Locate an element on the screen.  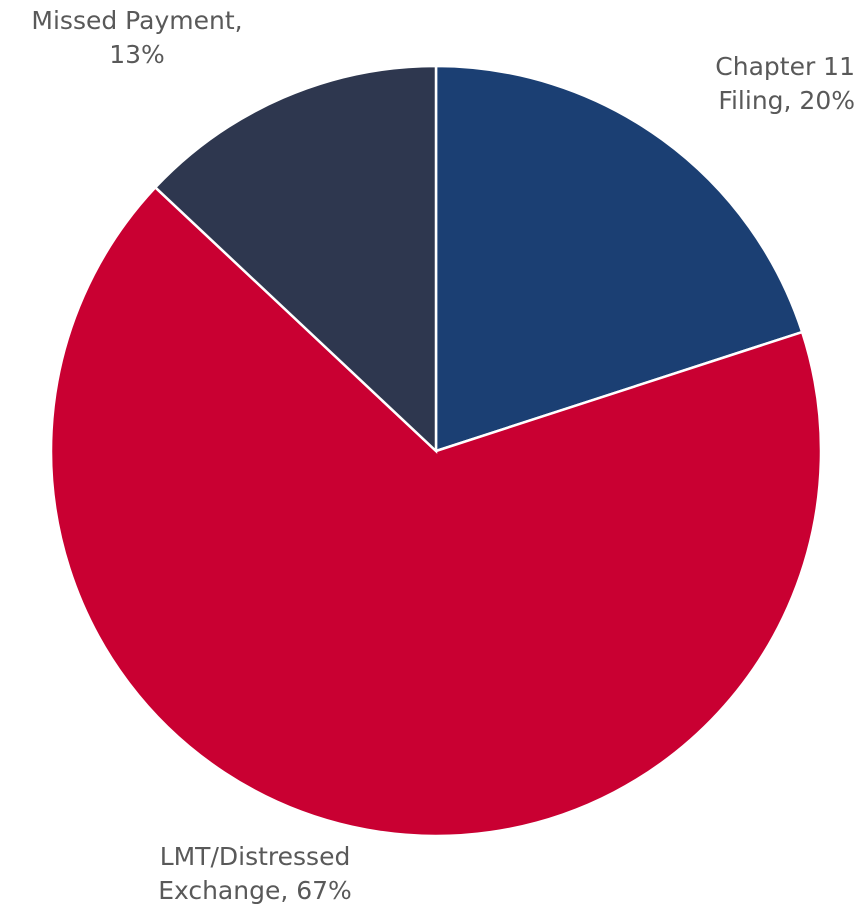
slice-label: Chapter 11 is located at coordinates (785, 66).